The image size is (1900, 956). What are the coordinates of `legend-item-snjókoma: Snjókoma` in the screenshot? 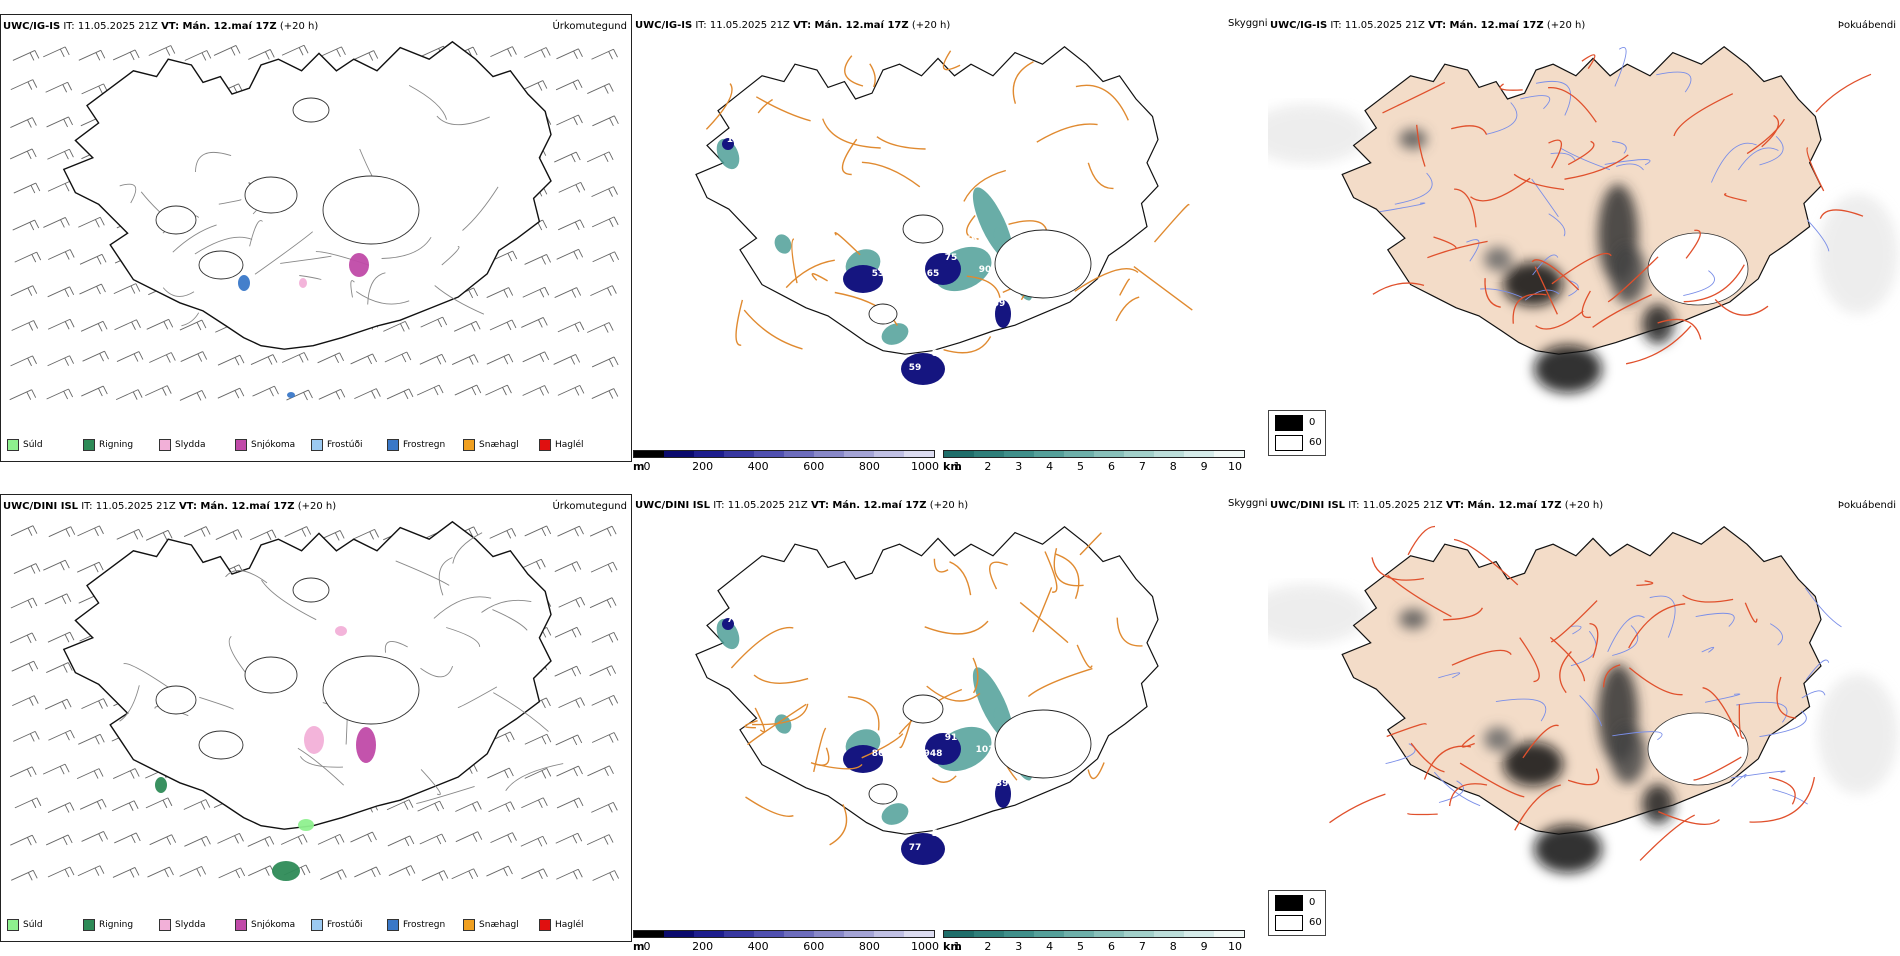 It's located at (265, 925).